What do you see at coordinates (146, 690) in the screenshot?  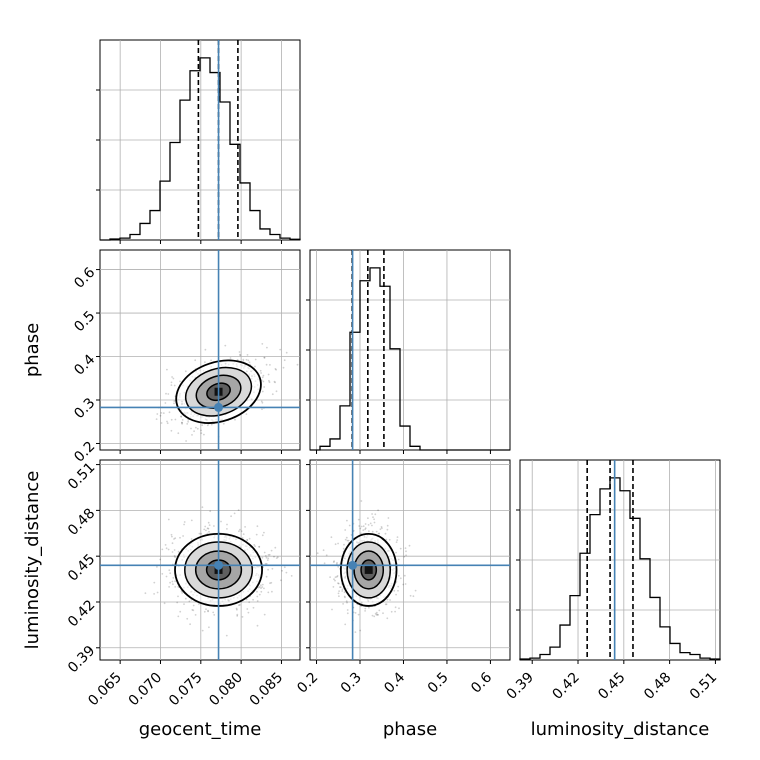 I see `x-tick-label-geocent_time: 0.070` at bounding box center [146, 690].